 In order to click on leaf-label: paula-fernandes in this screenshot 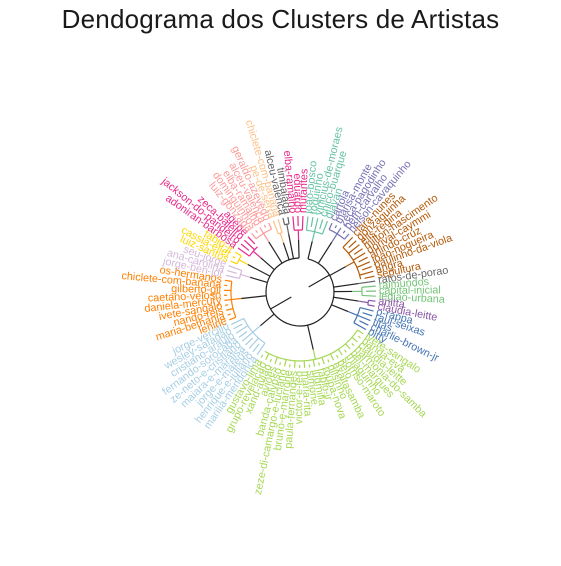, I will do `click(292, 409)`.